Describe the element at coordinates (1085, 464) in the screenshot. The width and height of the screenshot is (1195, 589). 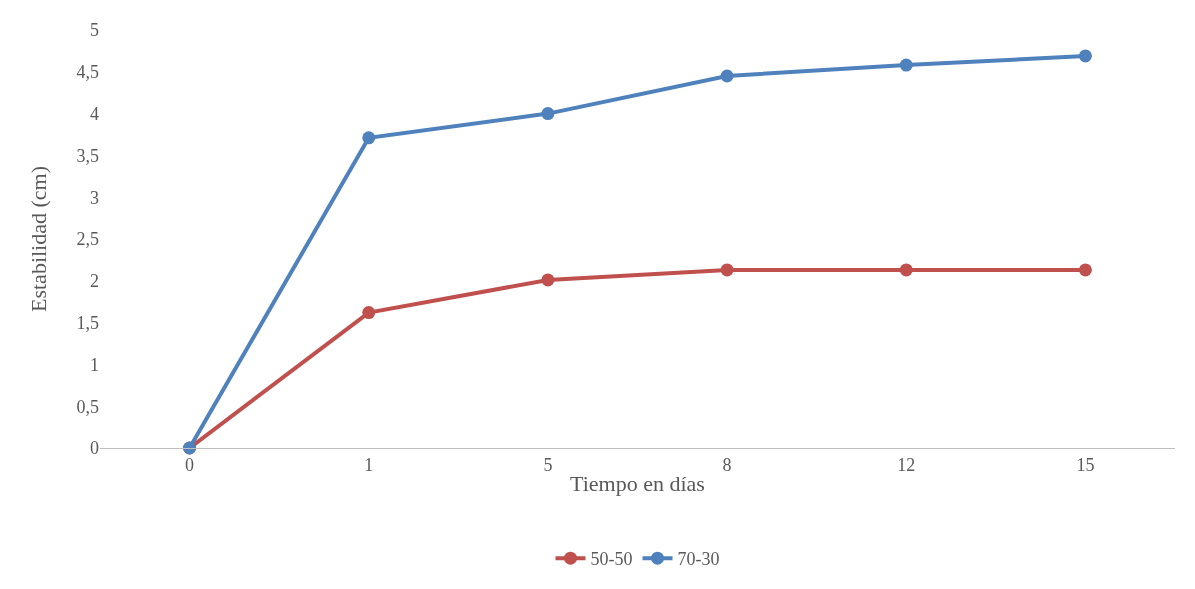
I see `x-tick-label: 15` at that location.